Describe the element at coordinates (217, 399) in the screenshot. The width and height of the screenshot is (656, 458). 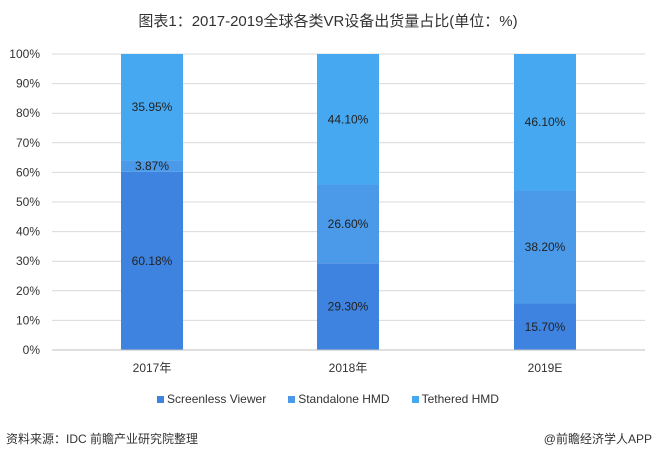
I see `legend-label: Screenless Viewer` at that location.